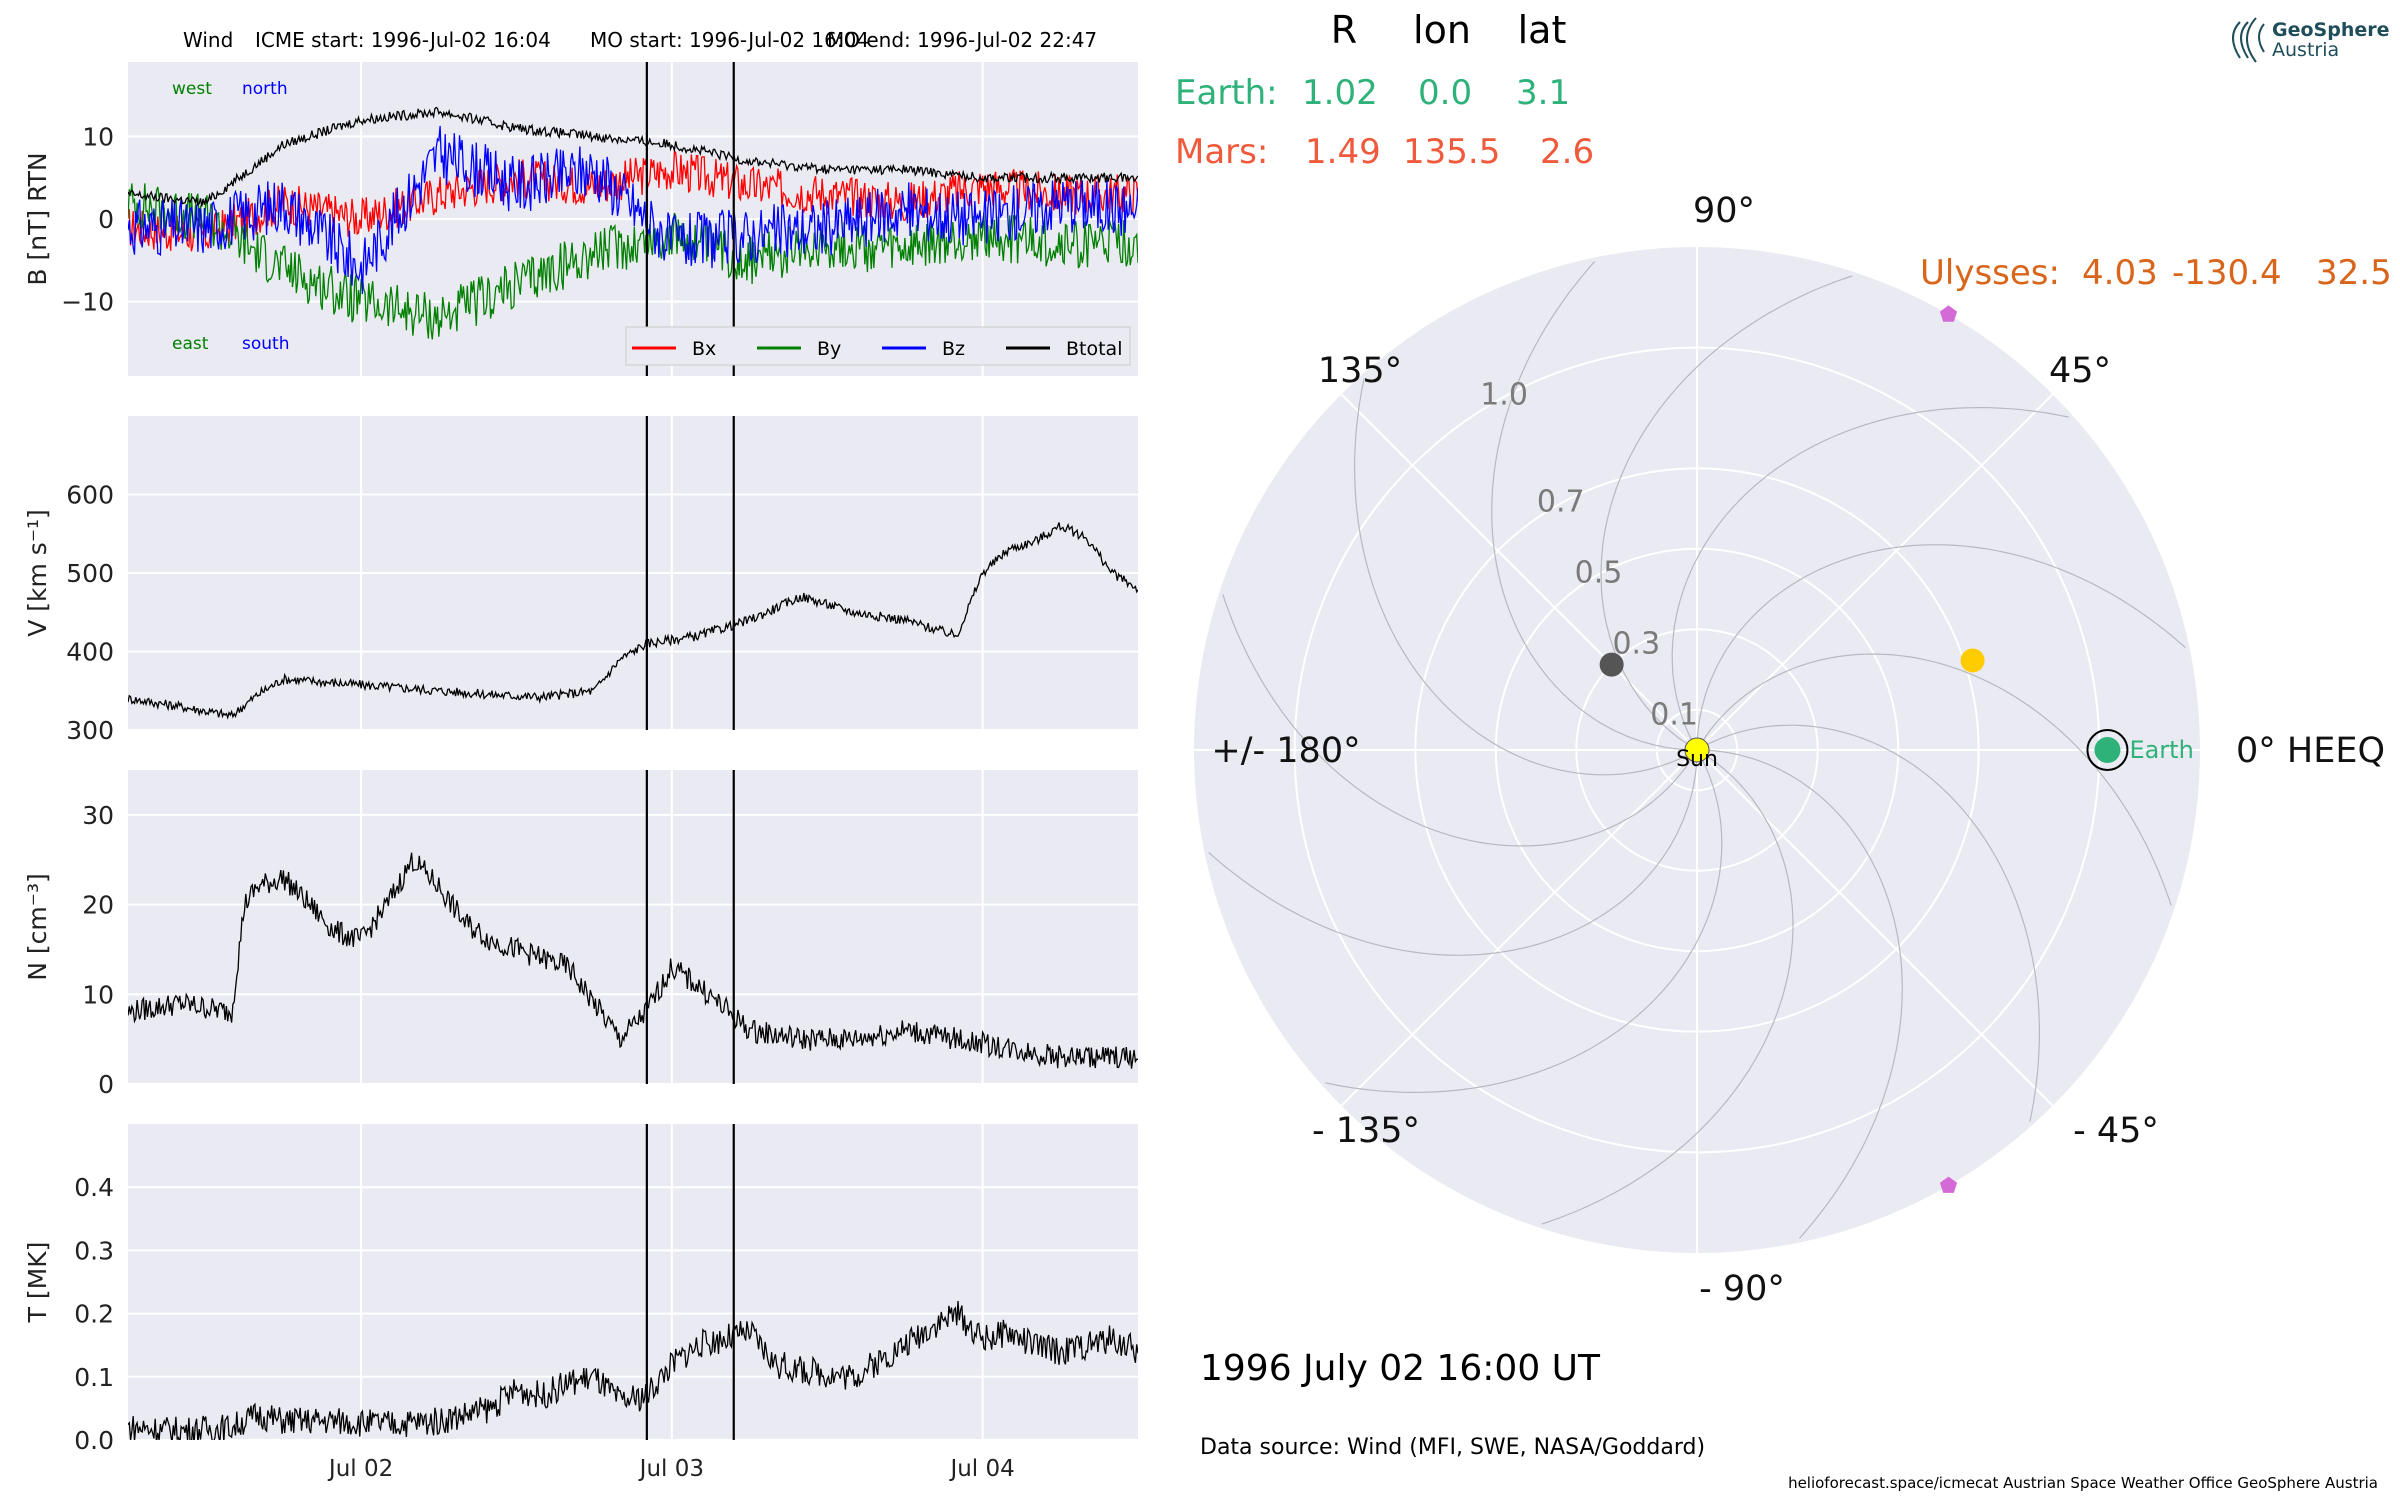 Image resolution: width=2400 pixels, height=1500 pixels. I want to click on ulysses-row-r: 4.03, so click(2120, 273).